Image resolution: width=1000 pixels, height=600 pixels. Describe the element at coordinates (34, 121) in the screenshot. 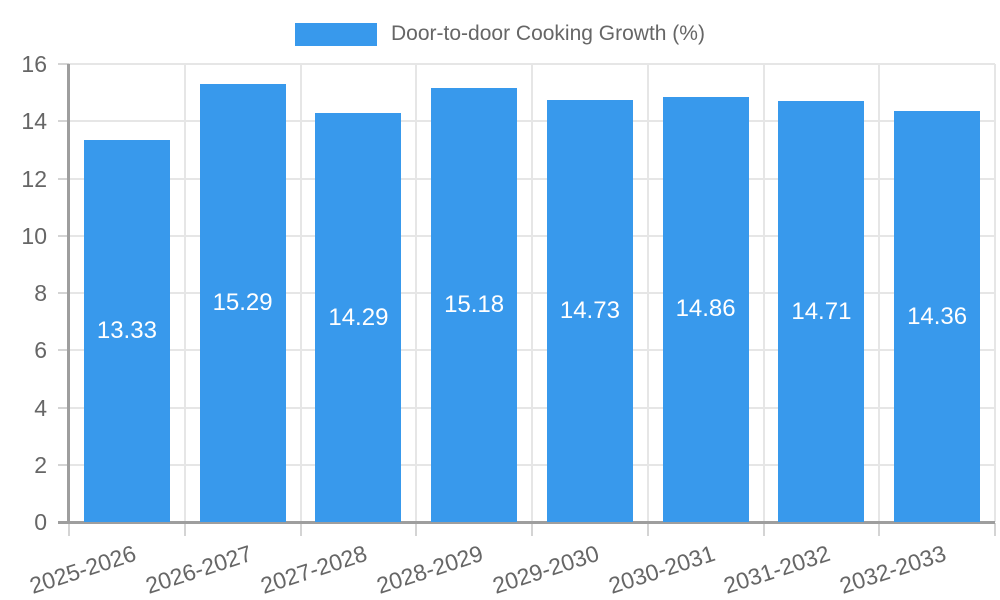

I see `y-tick-label: 14` at that location.